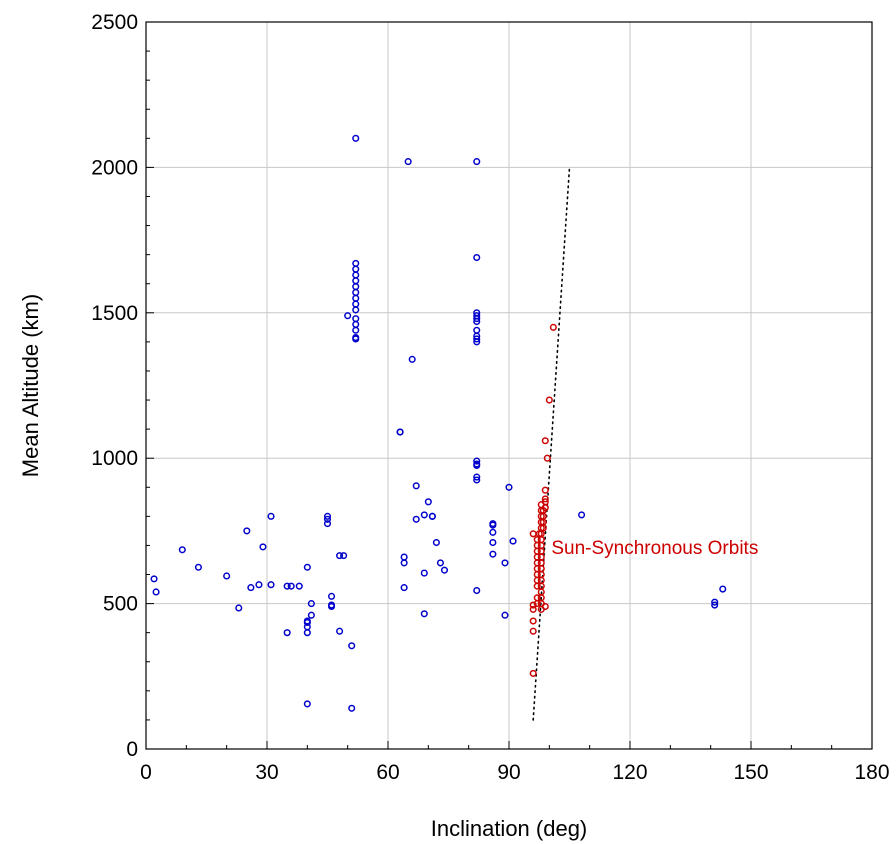 The image size is (896, 844). I want to click on x-tick-label: 90, so click(508, 772).